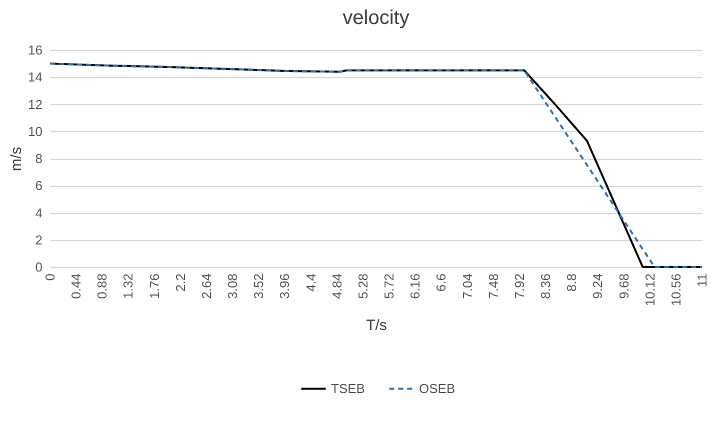 This screenshot has height=425, width=726. What do you see at coordinates (598, 286) in the screenshot?
I see `x-tick-label: 9.24` at bounding box center [598, 286].